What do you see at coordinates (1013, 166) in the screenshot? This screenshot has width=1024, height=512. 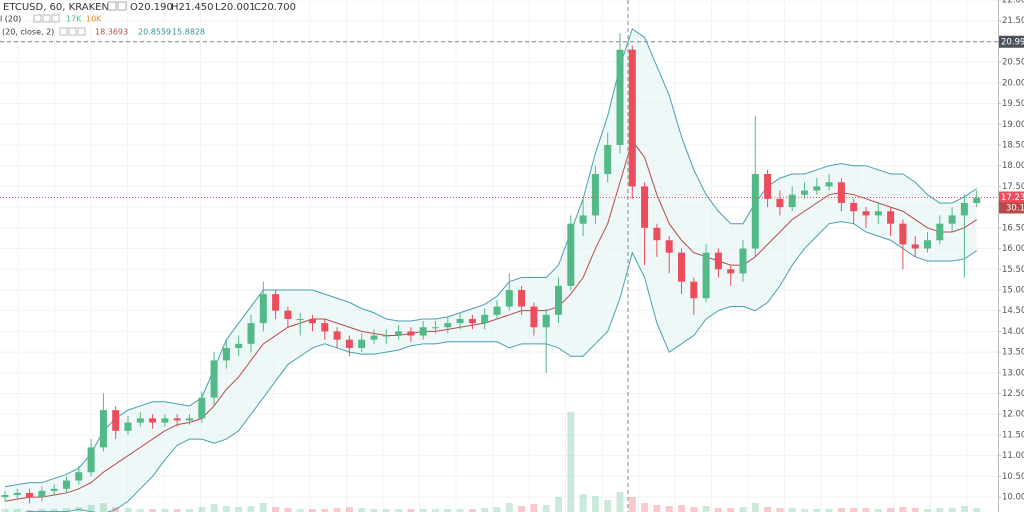 I see `y-tick-label: 18.000` at bounding box center [1013, 166].